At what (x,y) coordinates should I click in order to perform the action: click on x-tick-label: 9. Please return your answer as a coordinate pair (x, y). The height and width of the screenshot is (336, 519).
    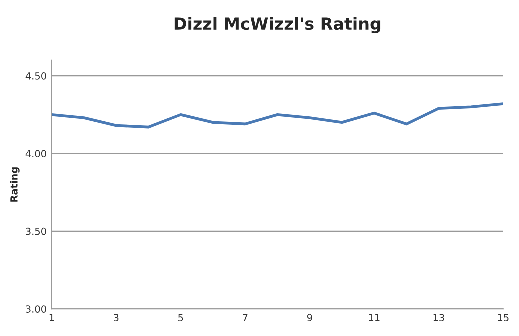
    Looking at the image, I should click on (309, 318).